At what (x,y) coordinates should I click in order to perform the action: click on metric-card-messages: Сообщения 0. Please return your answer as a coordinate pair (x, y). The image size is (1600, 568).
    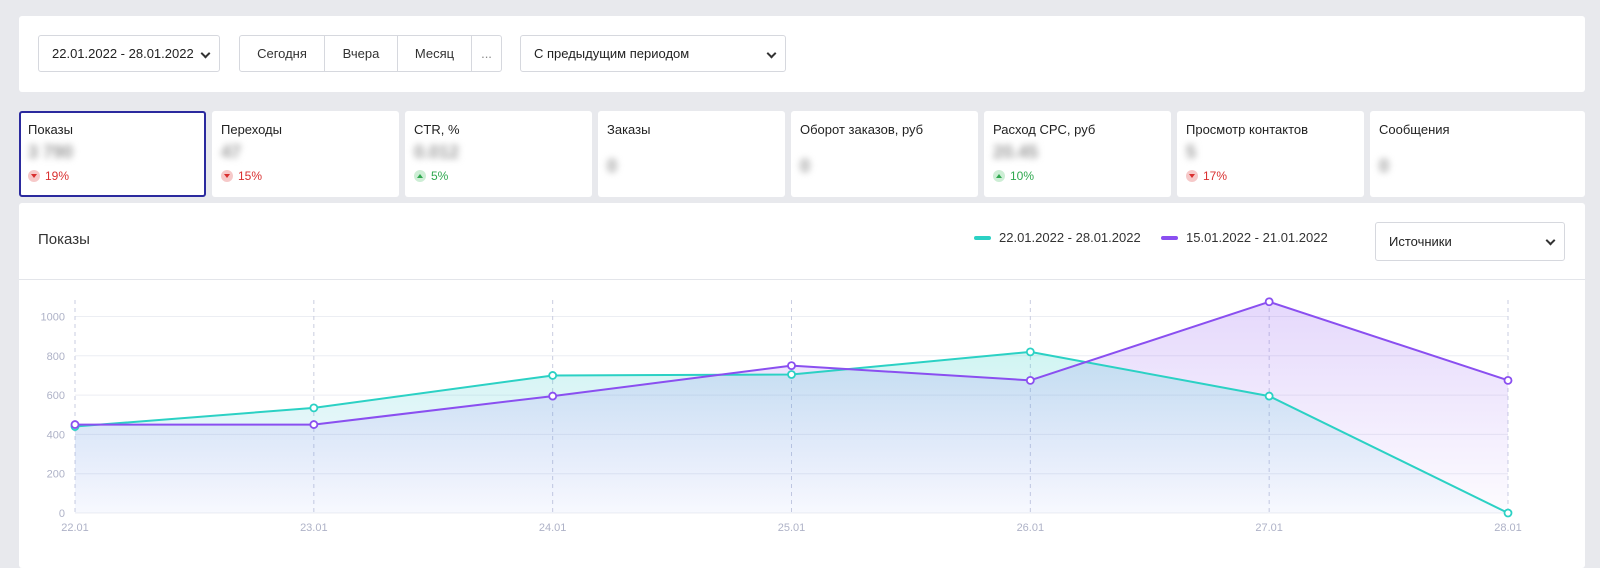
    Looking at the image, I should click on (1477, 154).